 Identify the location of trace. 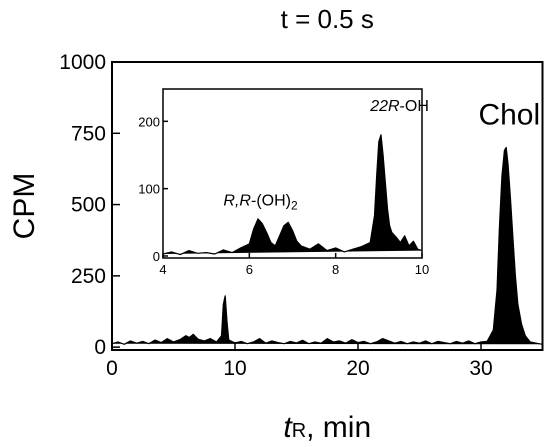
(292, 195).